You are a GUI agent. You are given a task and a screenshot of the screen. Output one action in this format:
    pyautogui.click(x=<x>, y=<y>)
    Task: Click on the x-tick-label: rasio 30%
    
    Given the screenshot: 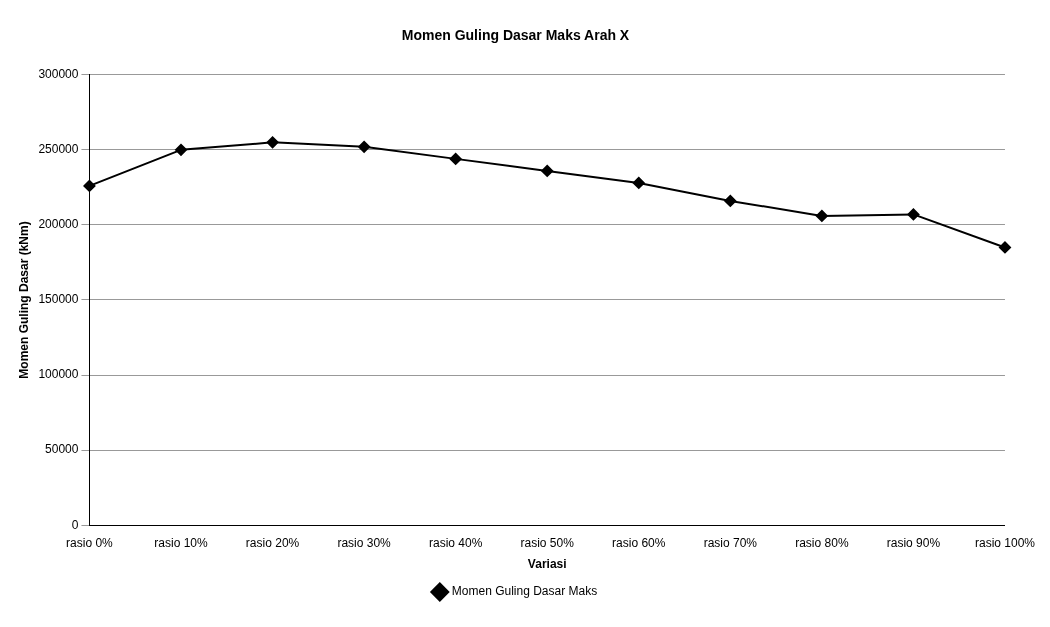 What is the action you would take?
    pyautogui.click(x=364, y=542)
    